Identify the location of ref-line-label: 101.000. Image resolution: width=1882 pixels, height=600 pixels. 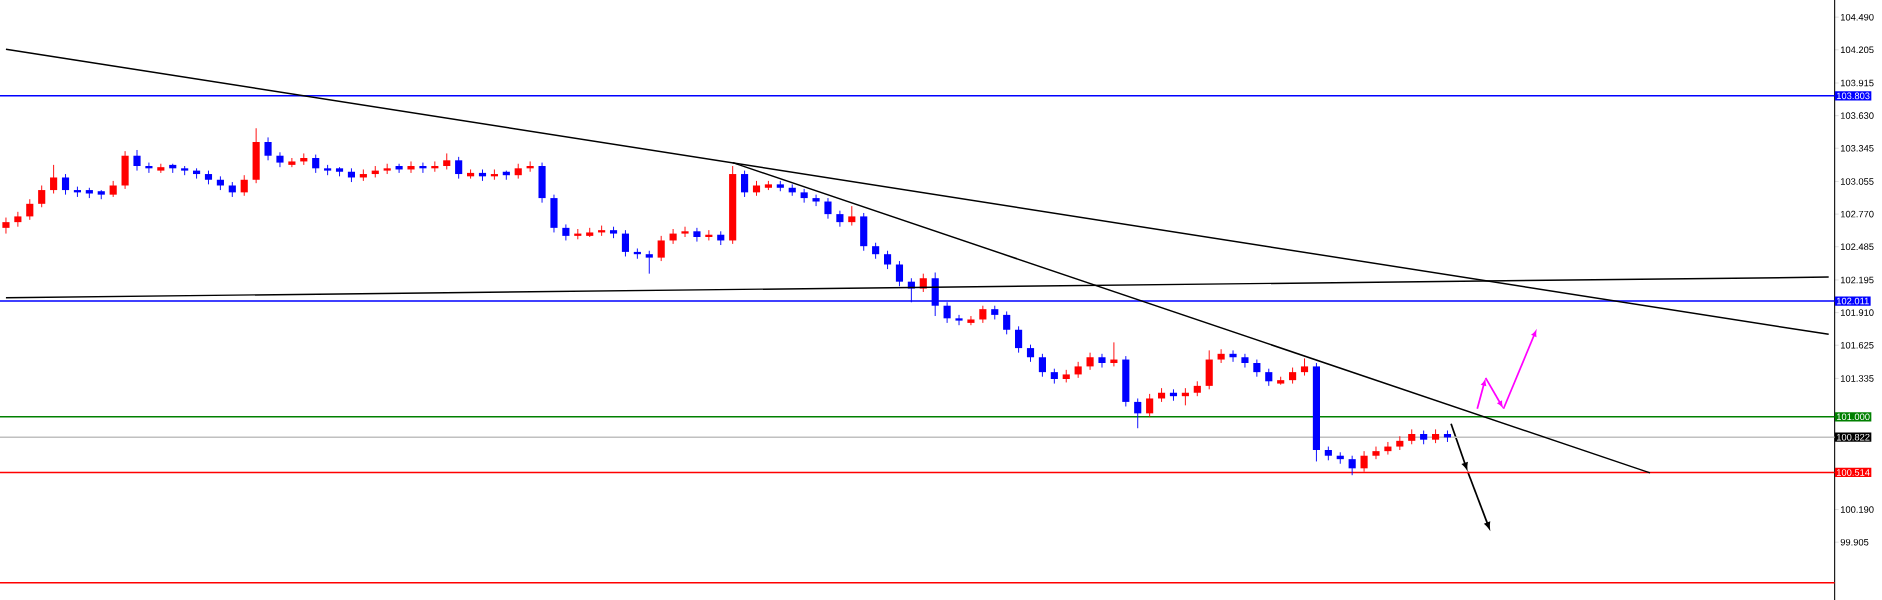
(1853, 417).